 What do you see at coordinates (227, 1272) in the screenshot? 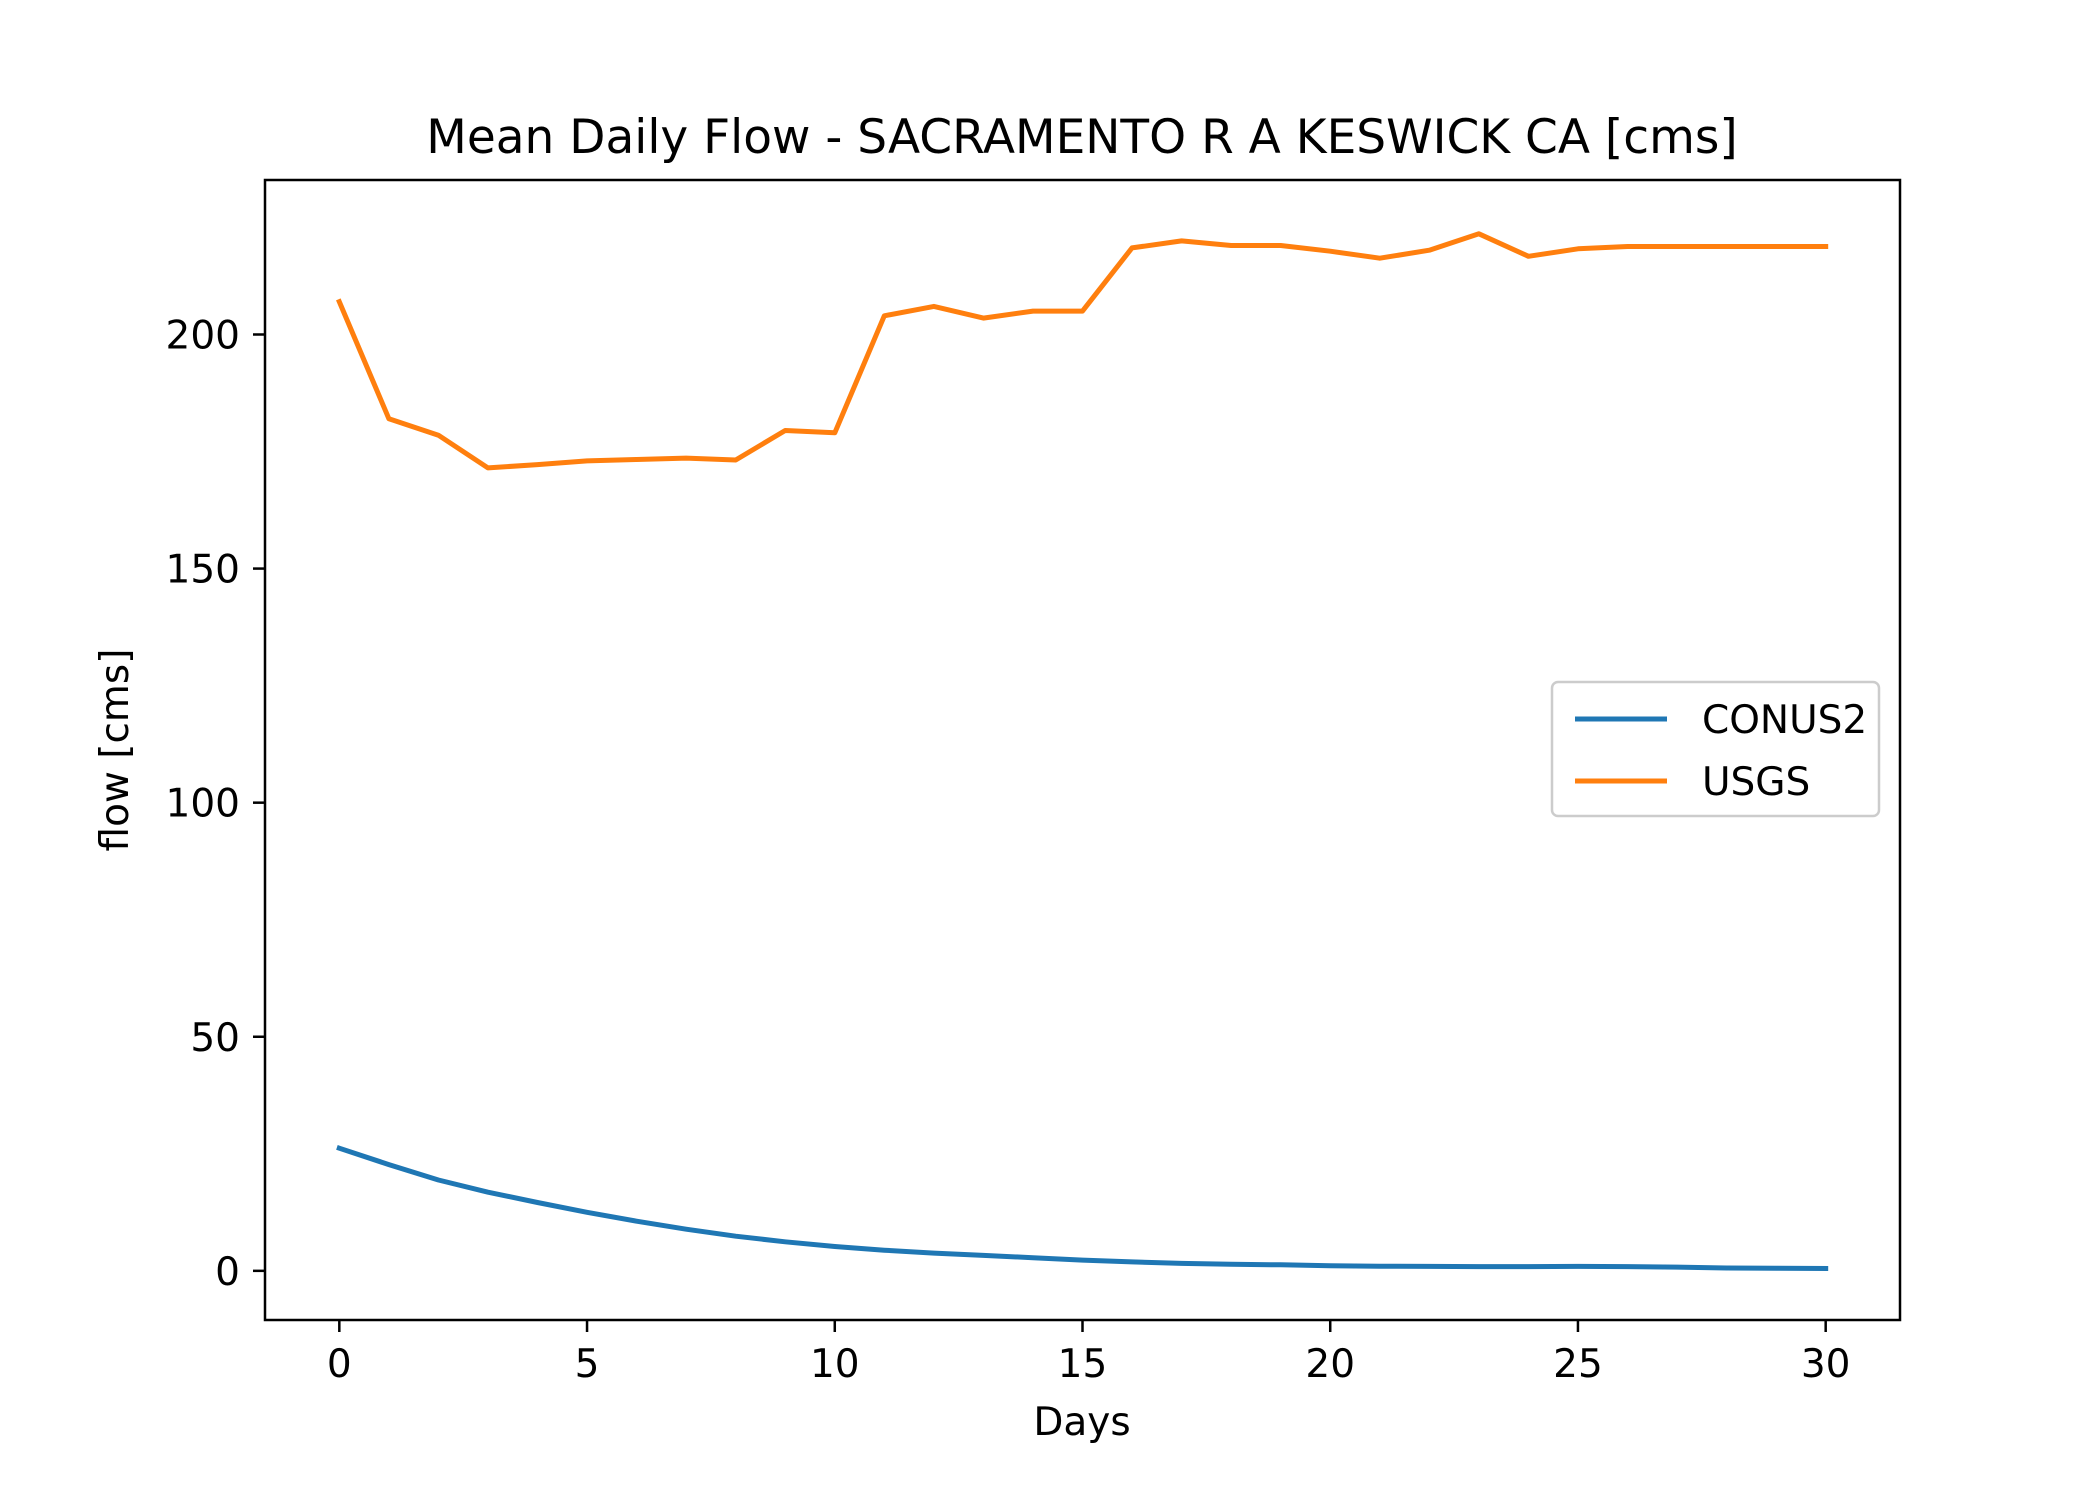
I see `y-tick-label: 0` at bounding box center [227, 1272].